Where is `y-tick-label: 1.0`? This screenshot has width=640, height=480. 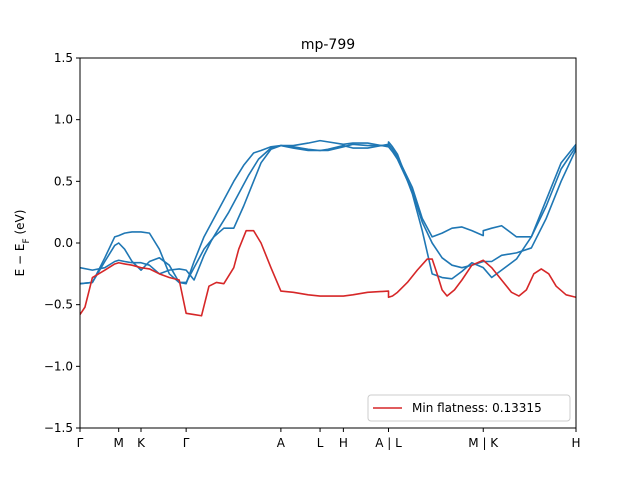
y-tick-label: 1.0 is located at coordinates (63, 120).